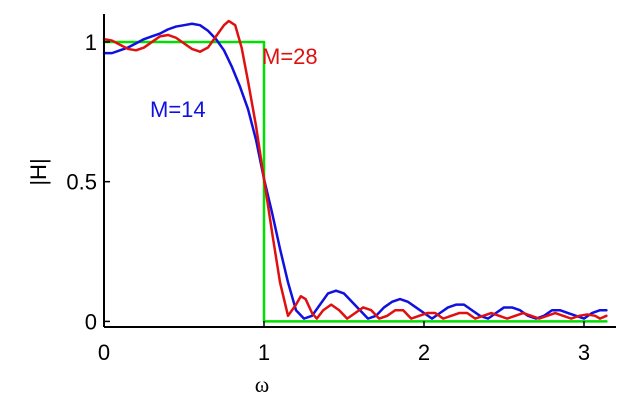  What do you see at coordinates (91, 321) in the screenshot?
I see `y-tick-label: 0` at bounding box center [91, 321].